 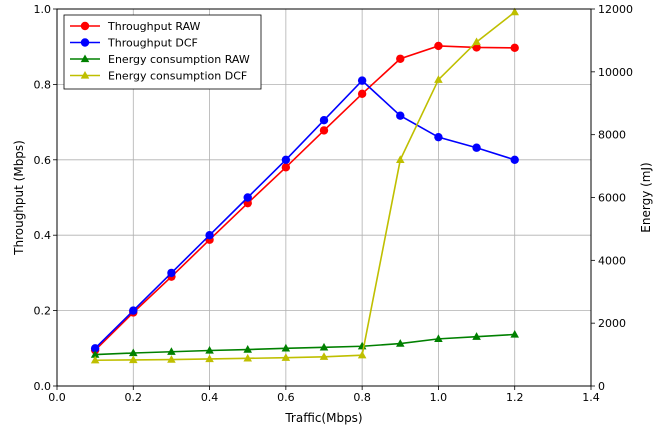 I want to click on y2-tick-label: 0, so click(x=601, y=386).